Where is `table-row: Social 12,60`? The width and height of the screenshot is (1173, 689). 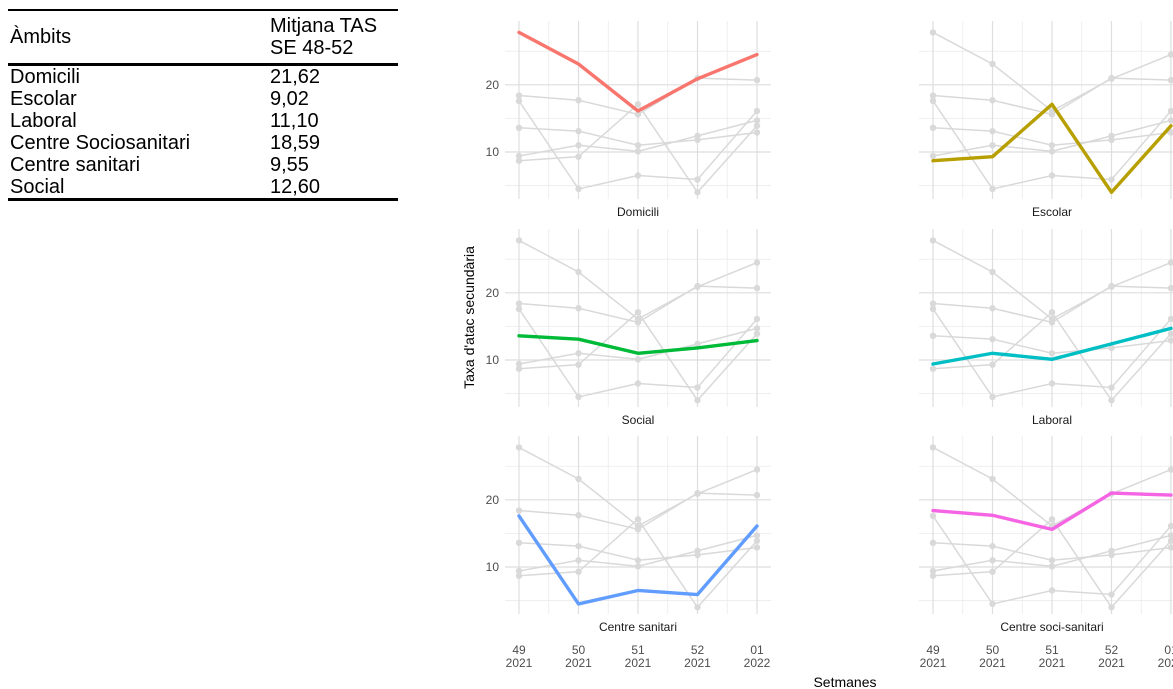
table-row: Social 12,60 is located at coordinates (203, 188).